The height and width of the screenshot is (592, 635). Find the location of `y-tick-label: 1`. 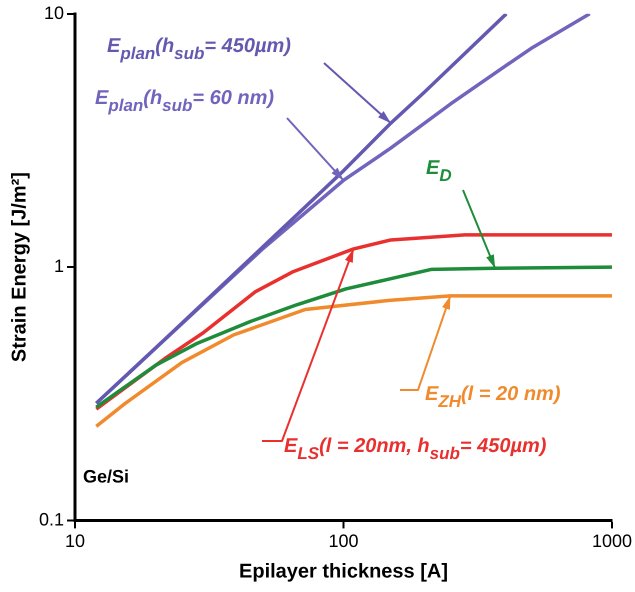

y-tick-label: 1 is located at coordinates (59, 266).